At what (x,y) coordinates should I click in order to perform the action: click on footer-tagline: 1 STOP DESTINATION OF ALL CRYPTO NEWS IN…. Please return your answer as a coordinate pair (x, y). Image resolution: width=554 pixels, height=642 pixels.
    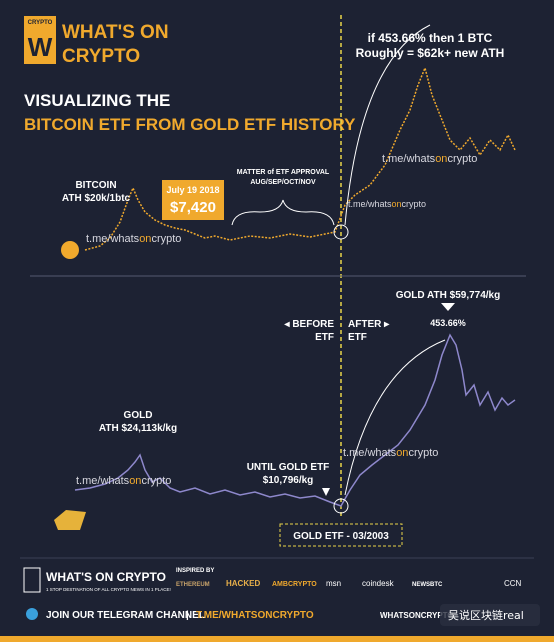
    Looking at the image, I should click on (108, 589).